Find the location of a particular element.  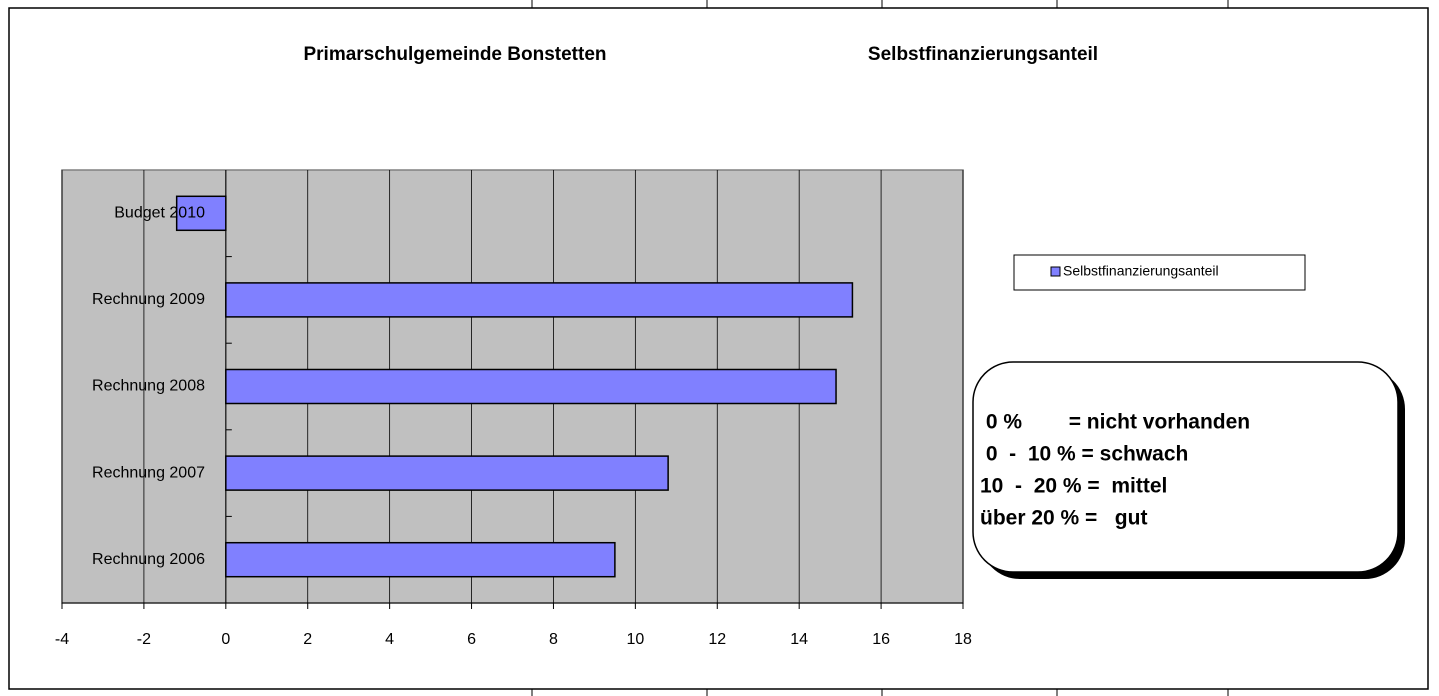

x-tick-label: 0 is located at coordinates (225, 639).